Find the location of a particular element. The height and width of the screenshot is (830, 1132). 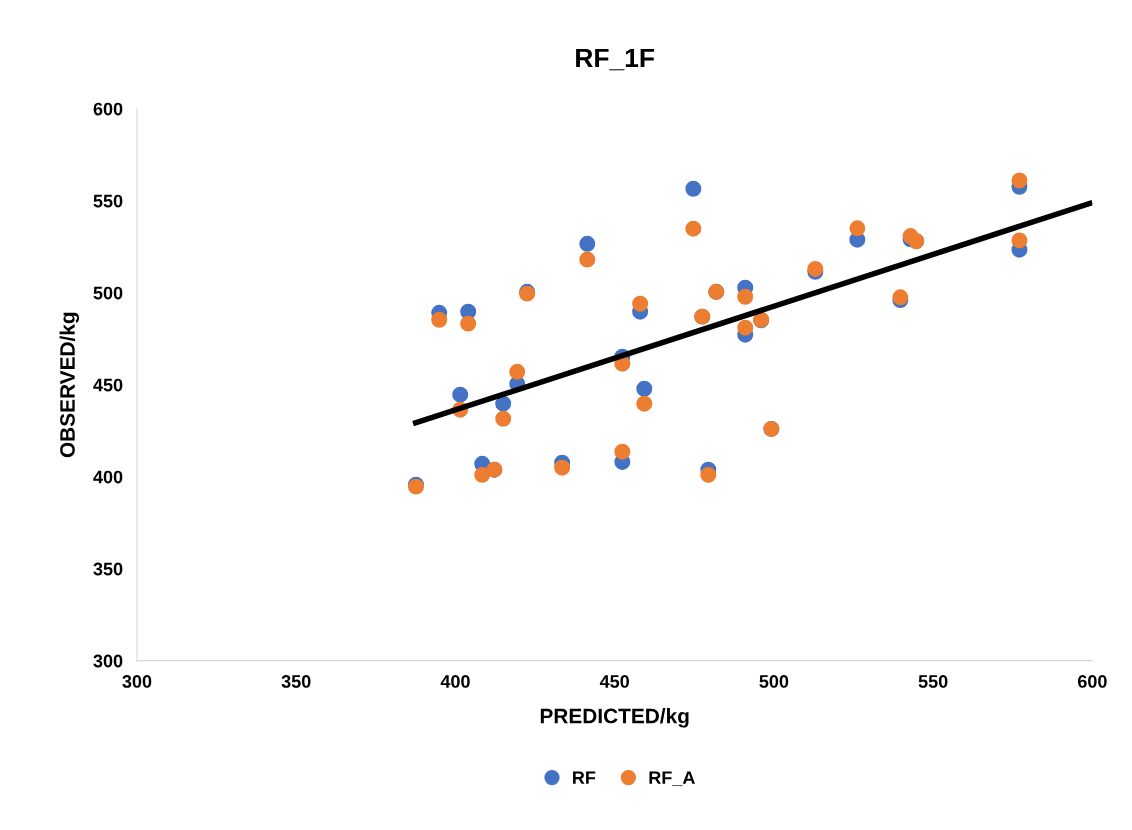

x-tick-label: 450 is located at coordinates (614, 681).